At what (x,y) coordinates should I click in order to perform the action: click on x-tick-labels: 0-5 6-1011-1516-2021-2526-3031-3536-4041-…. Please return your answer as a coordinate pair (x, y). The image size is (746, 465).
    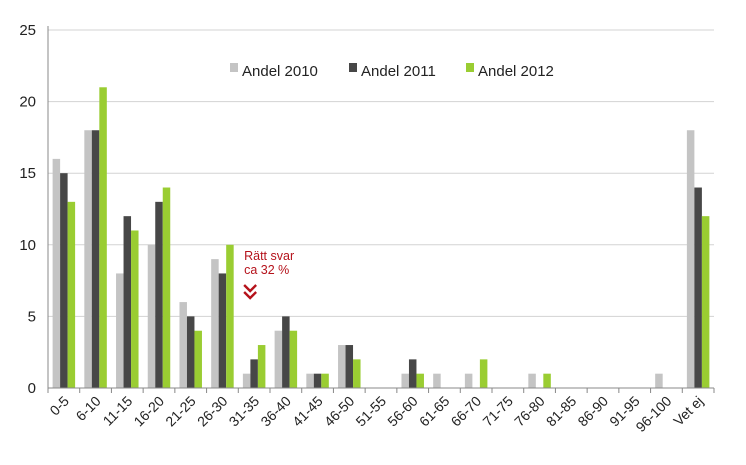
    Looking at the image, I should click on (376, 414).